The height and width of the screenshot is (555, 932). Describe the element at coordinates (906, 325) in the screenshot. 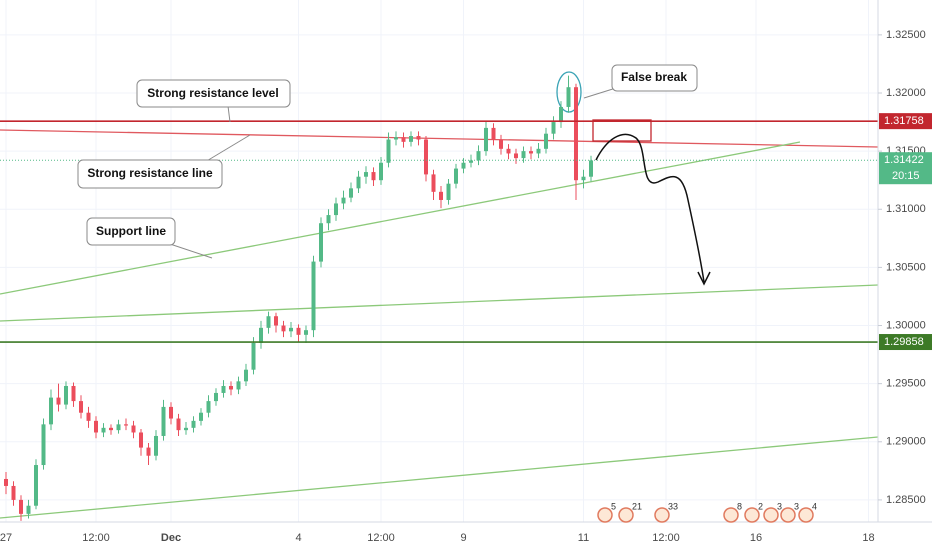

I see `y-tick-label: 1.30000` at that location.